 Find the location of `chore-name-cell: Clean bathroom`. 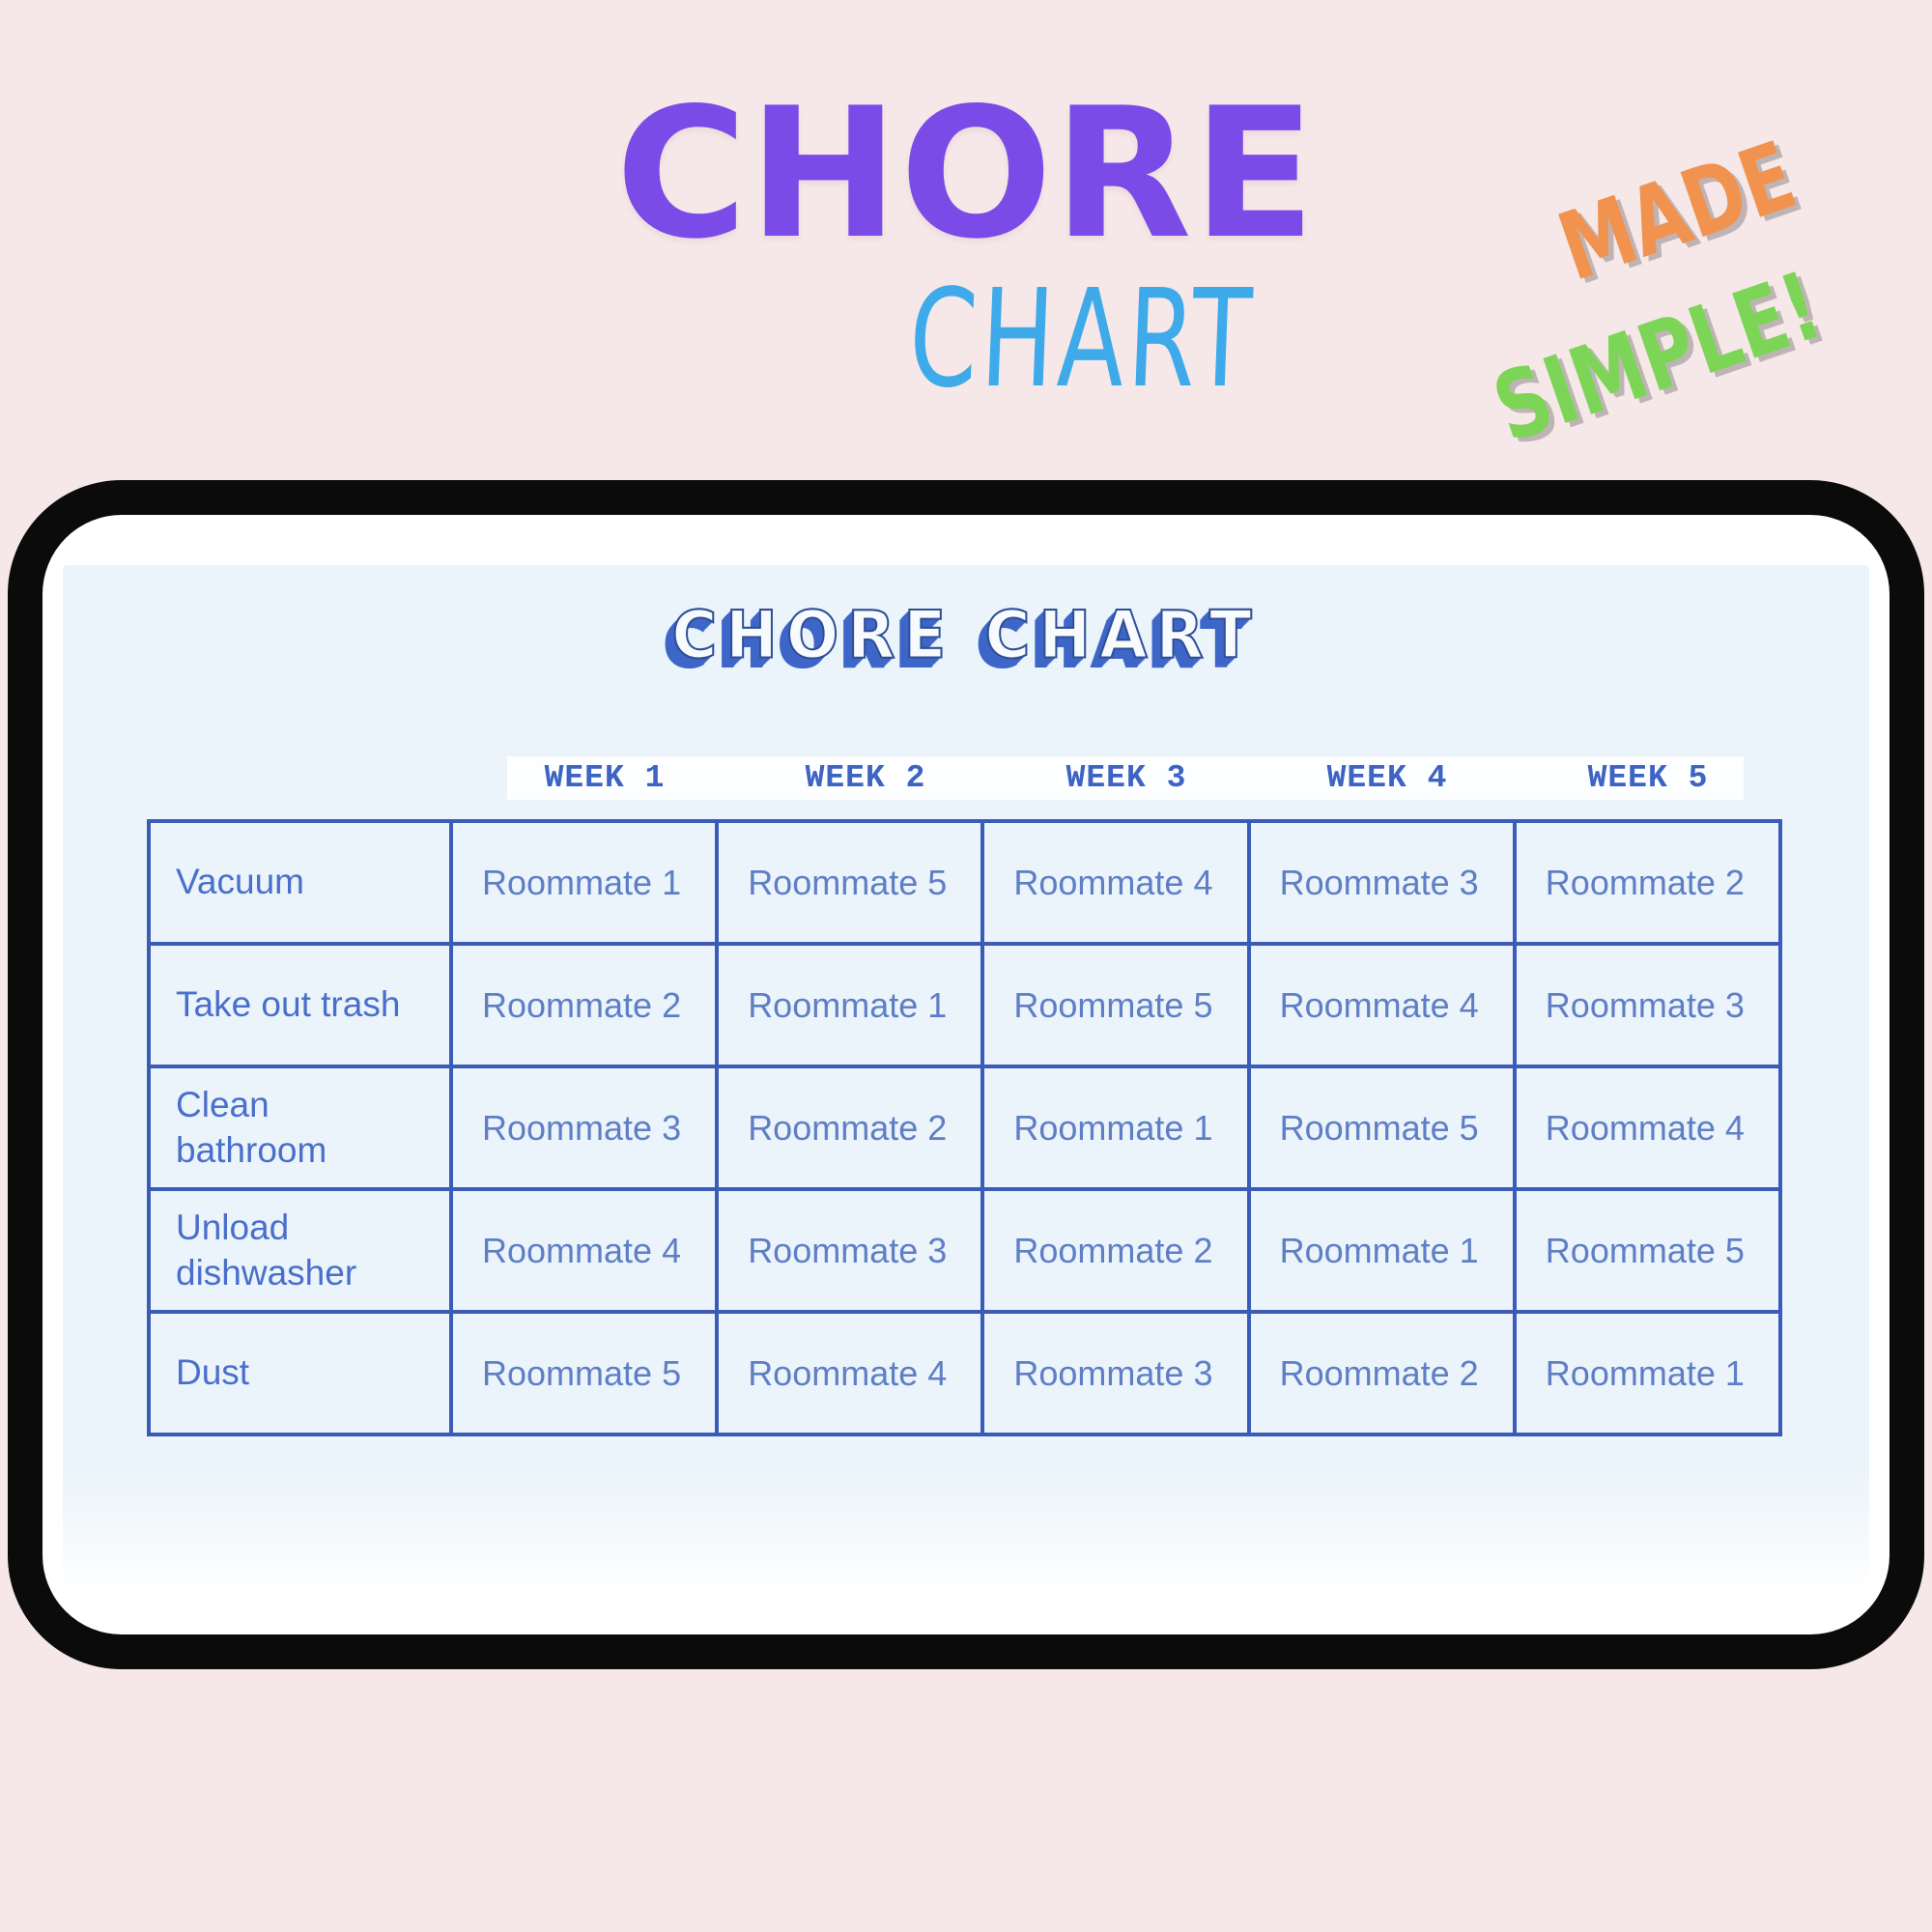

chore-name-cell: Clean bathroom is located at coordinates (300, 1127).